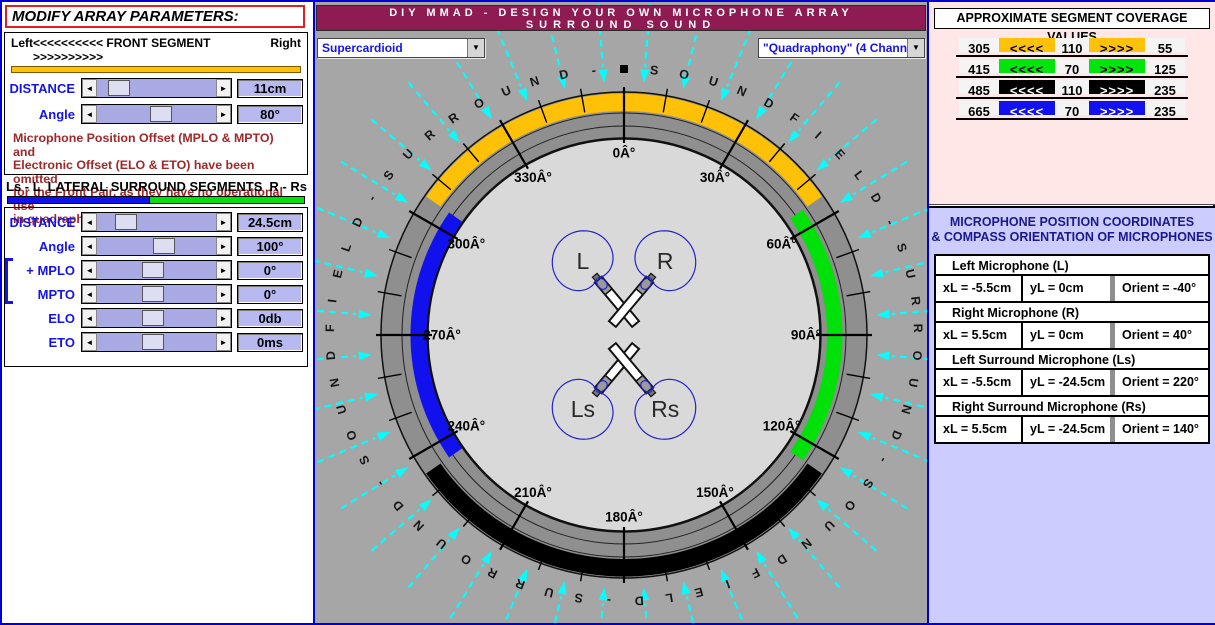 The height and width of the screenshot is (625, 1215). Describe the element at coordinates (841, 48) in the screenshot. I see `channels-dropdown: "Quadraphony" (4 Channels ▼` at that location.